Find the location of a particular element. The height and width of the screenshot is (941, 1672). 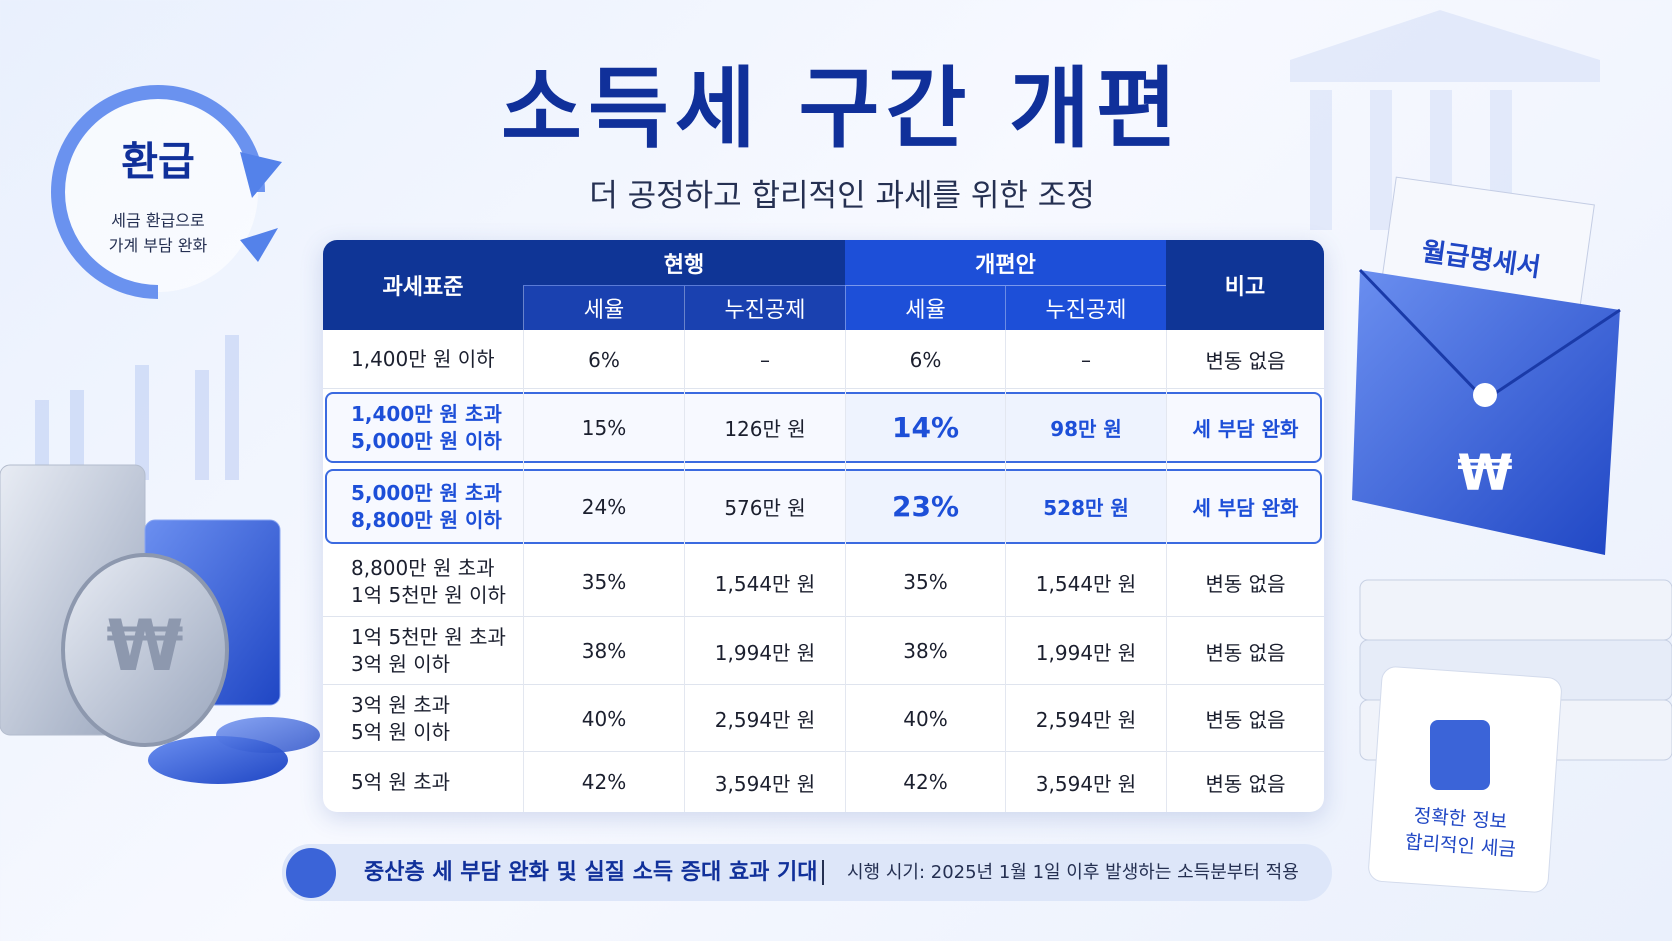

current-deduction-cell: 576만 원 is located at coordinates (764, 506).